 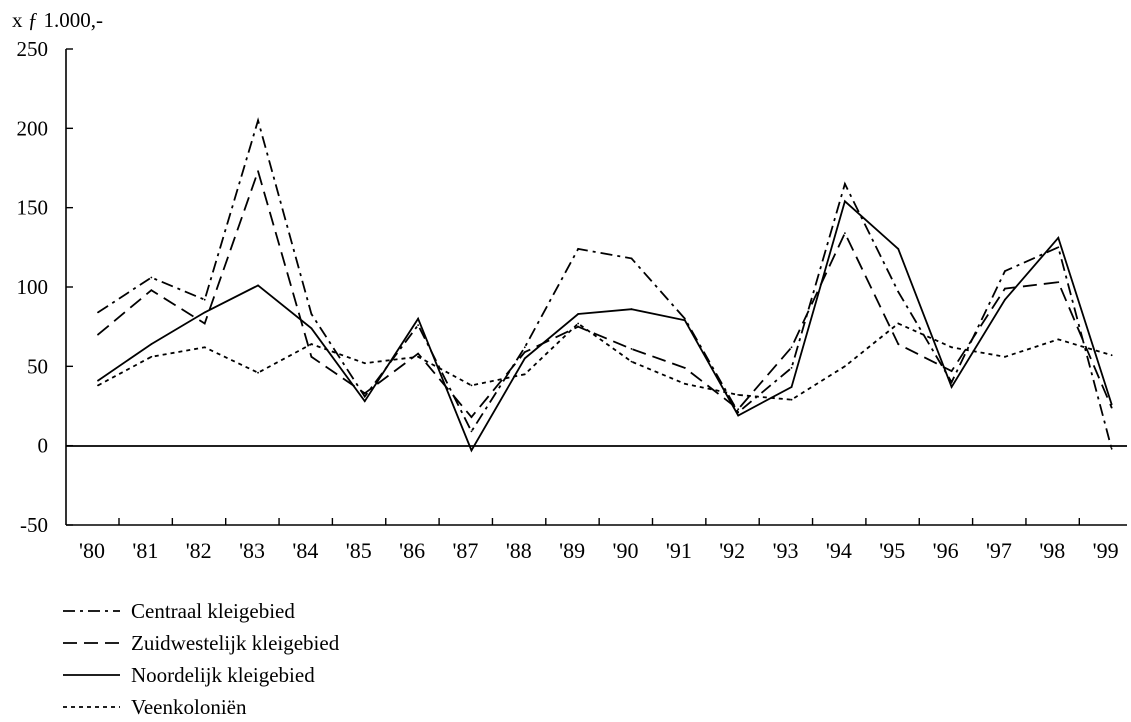 I want to click on x-tick-label: '96, so click(x=946, y=550).